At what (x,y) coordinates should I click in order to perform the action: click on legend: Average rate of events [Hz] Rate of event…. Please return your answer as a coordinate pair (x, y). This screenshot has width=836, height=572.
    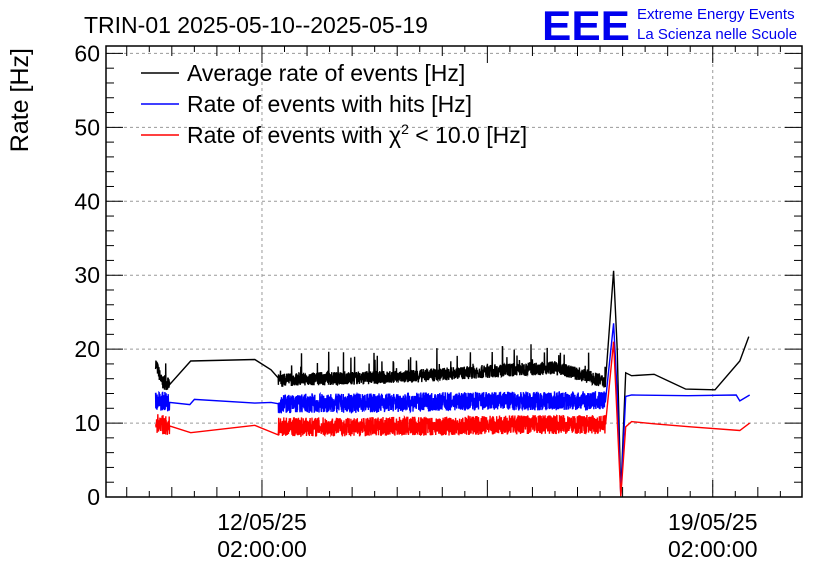
    Looking at the image, I should click on (334, 104).